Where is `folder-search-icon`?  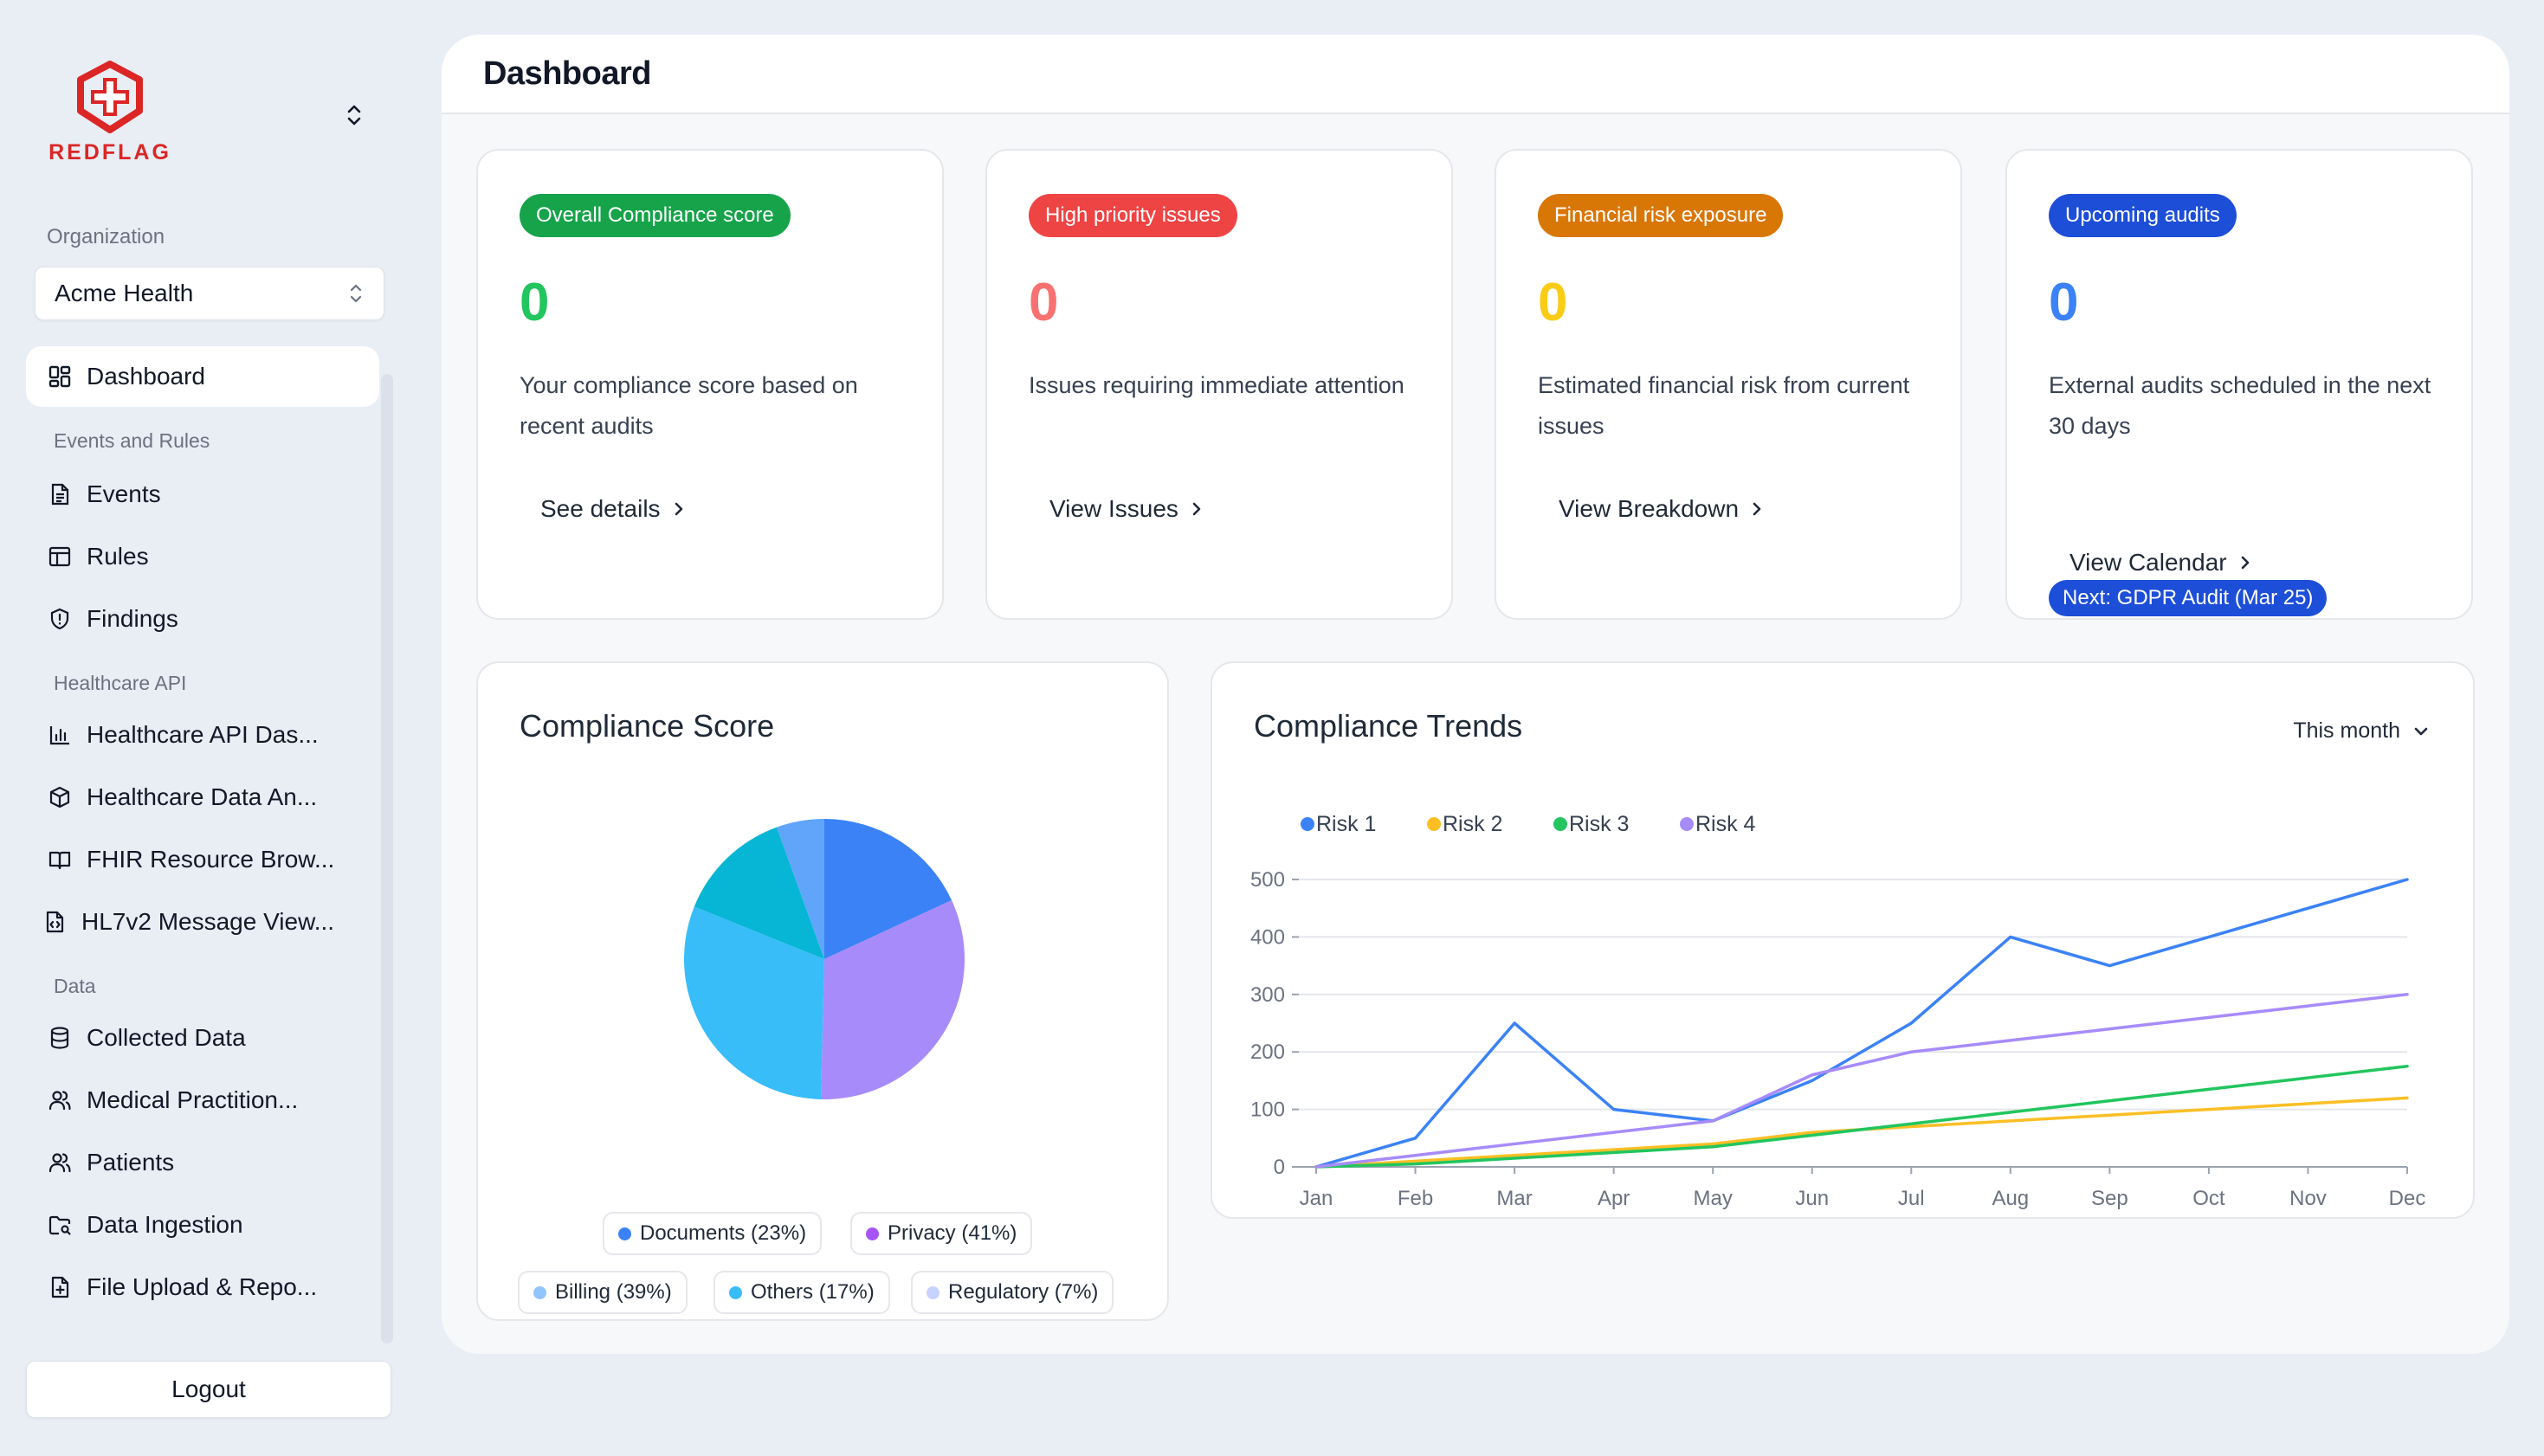 folder-search-icon is located at coordinates (60, 1225).